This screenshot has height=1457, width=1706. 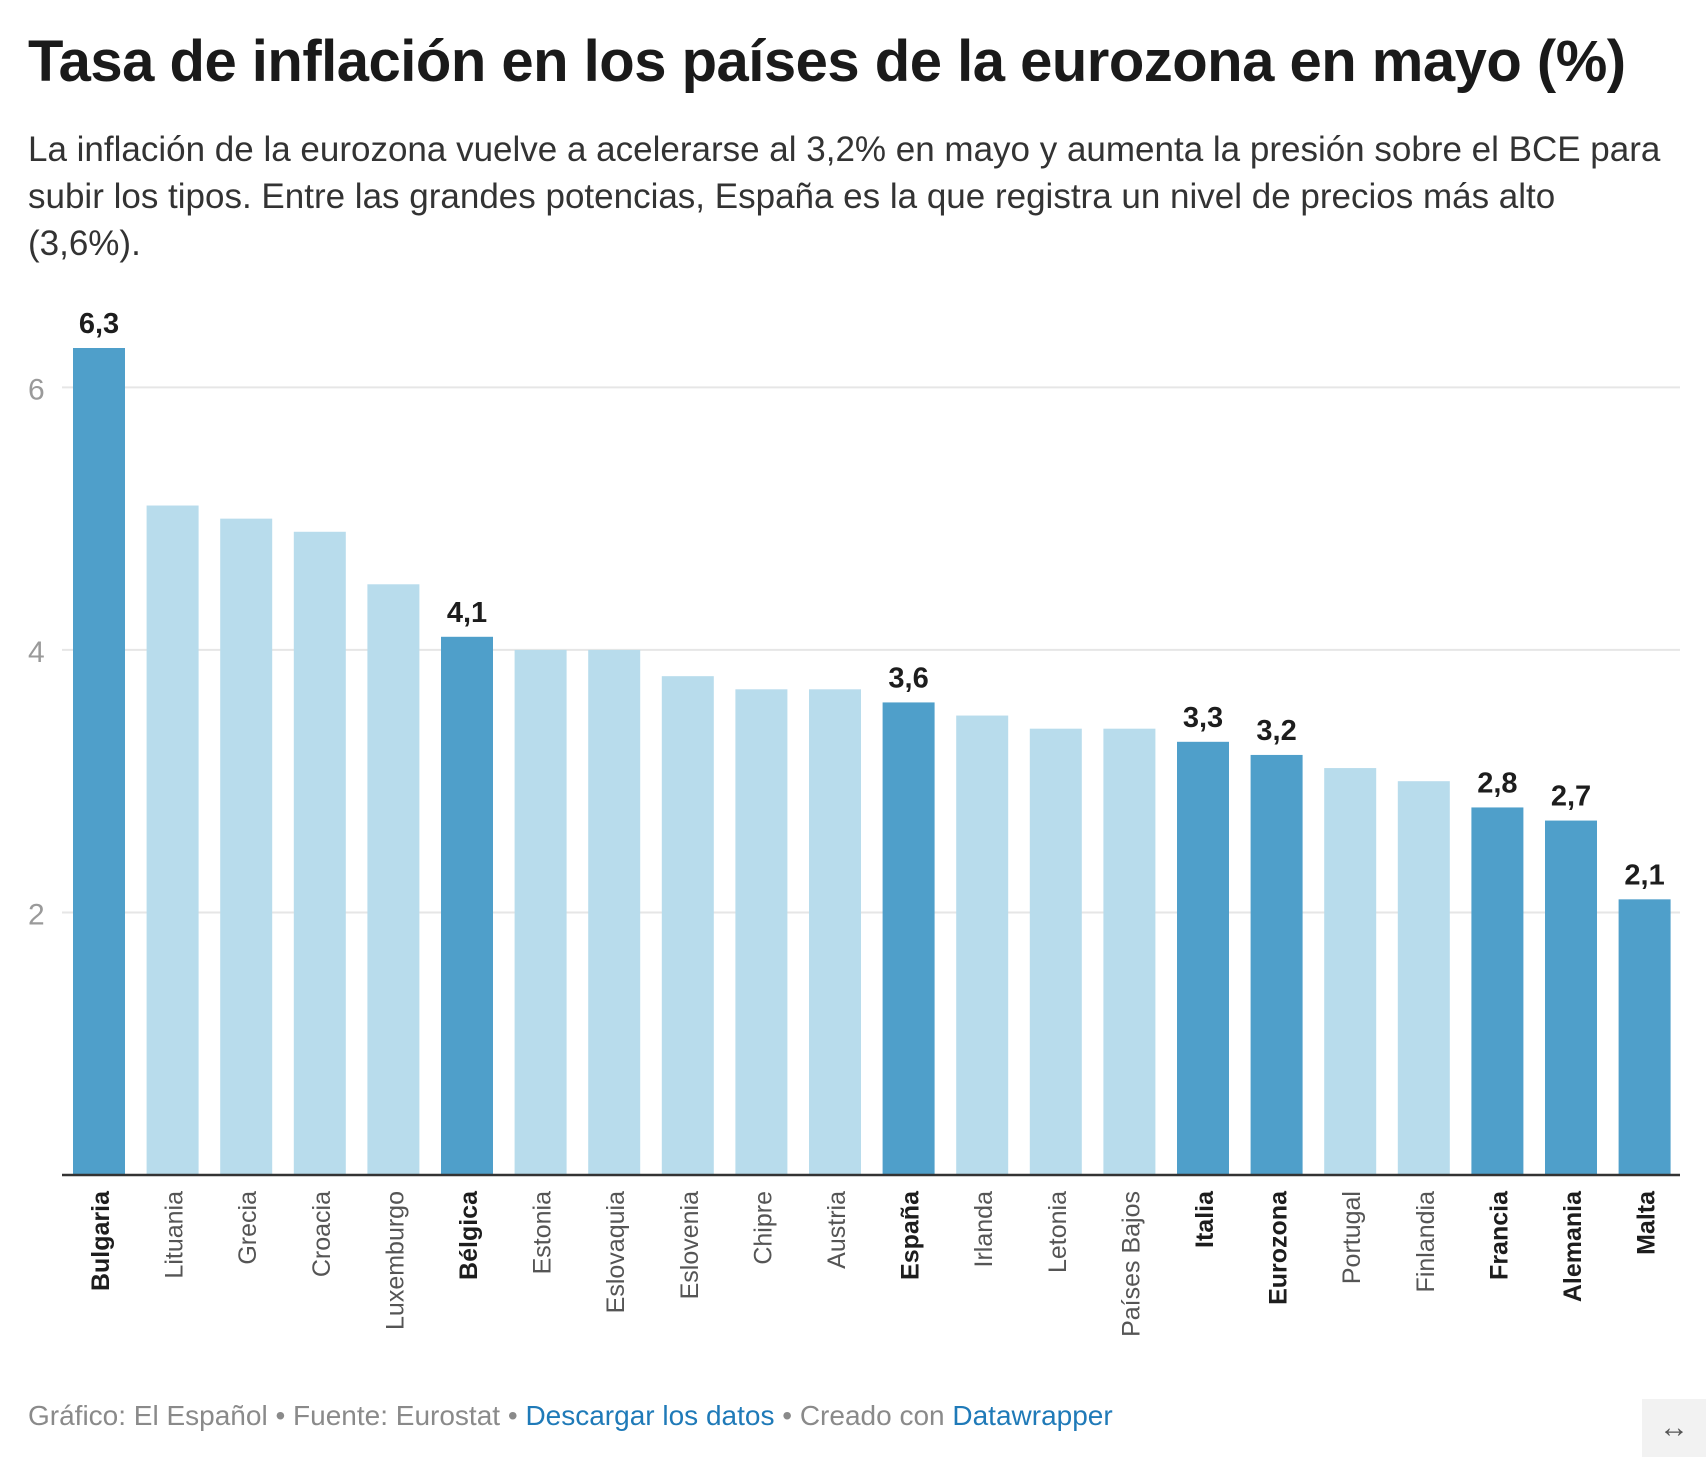 I want to click on y-tick-label: 2, so click(x=36, y=914).